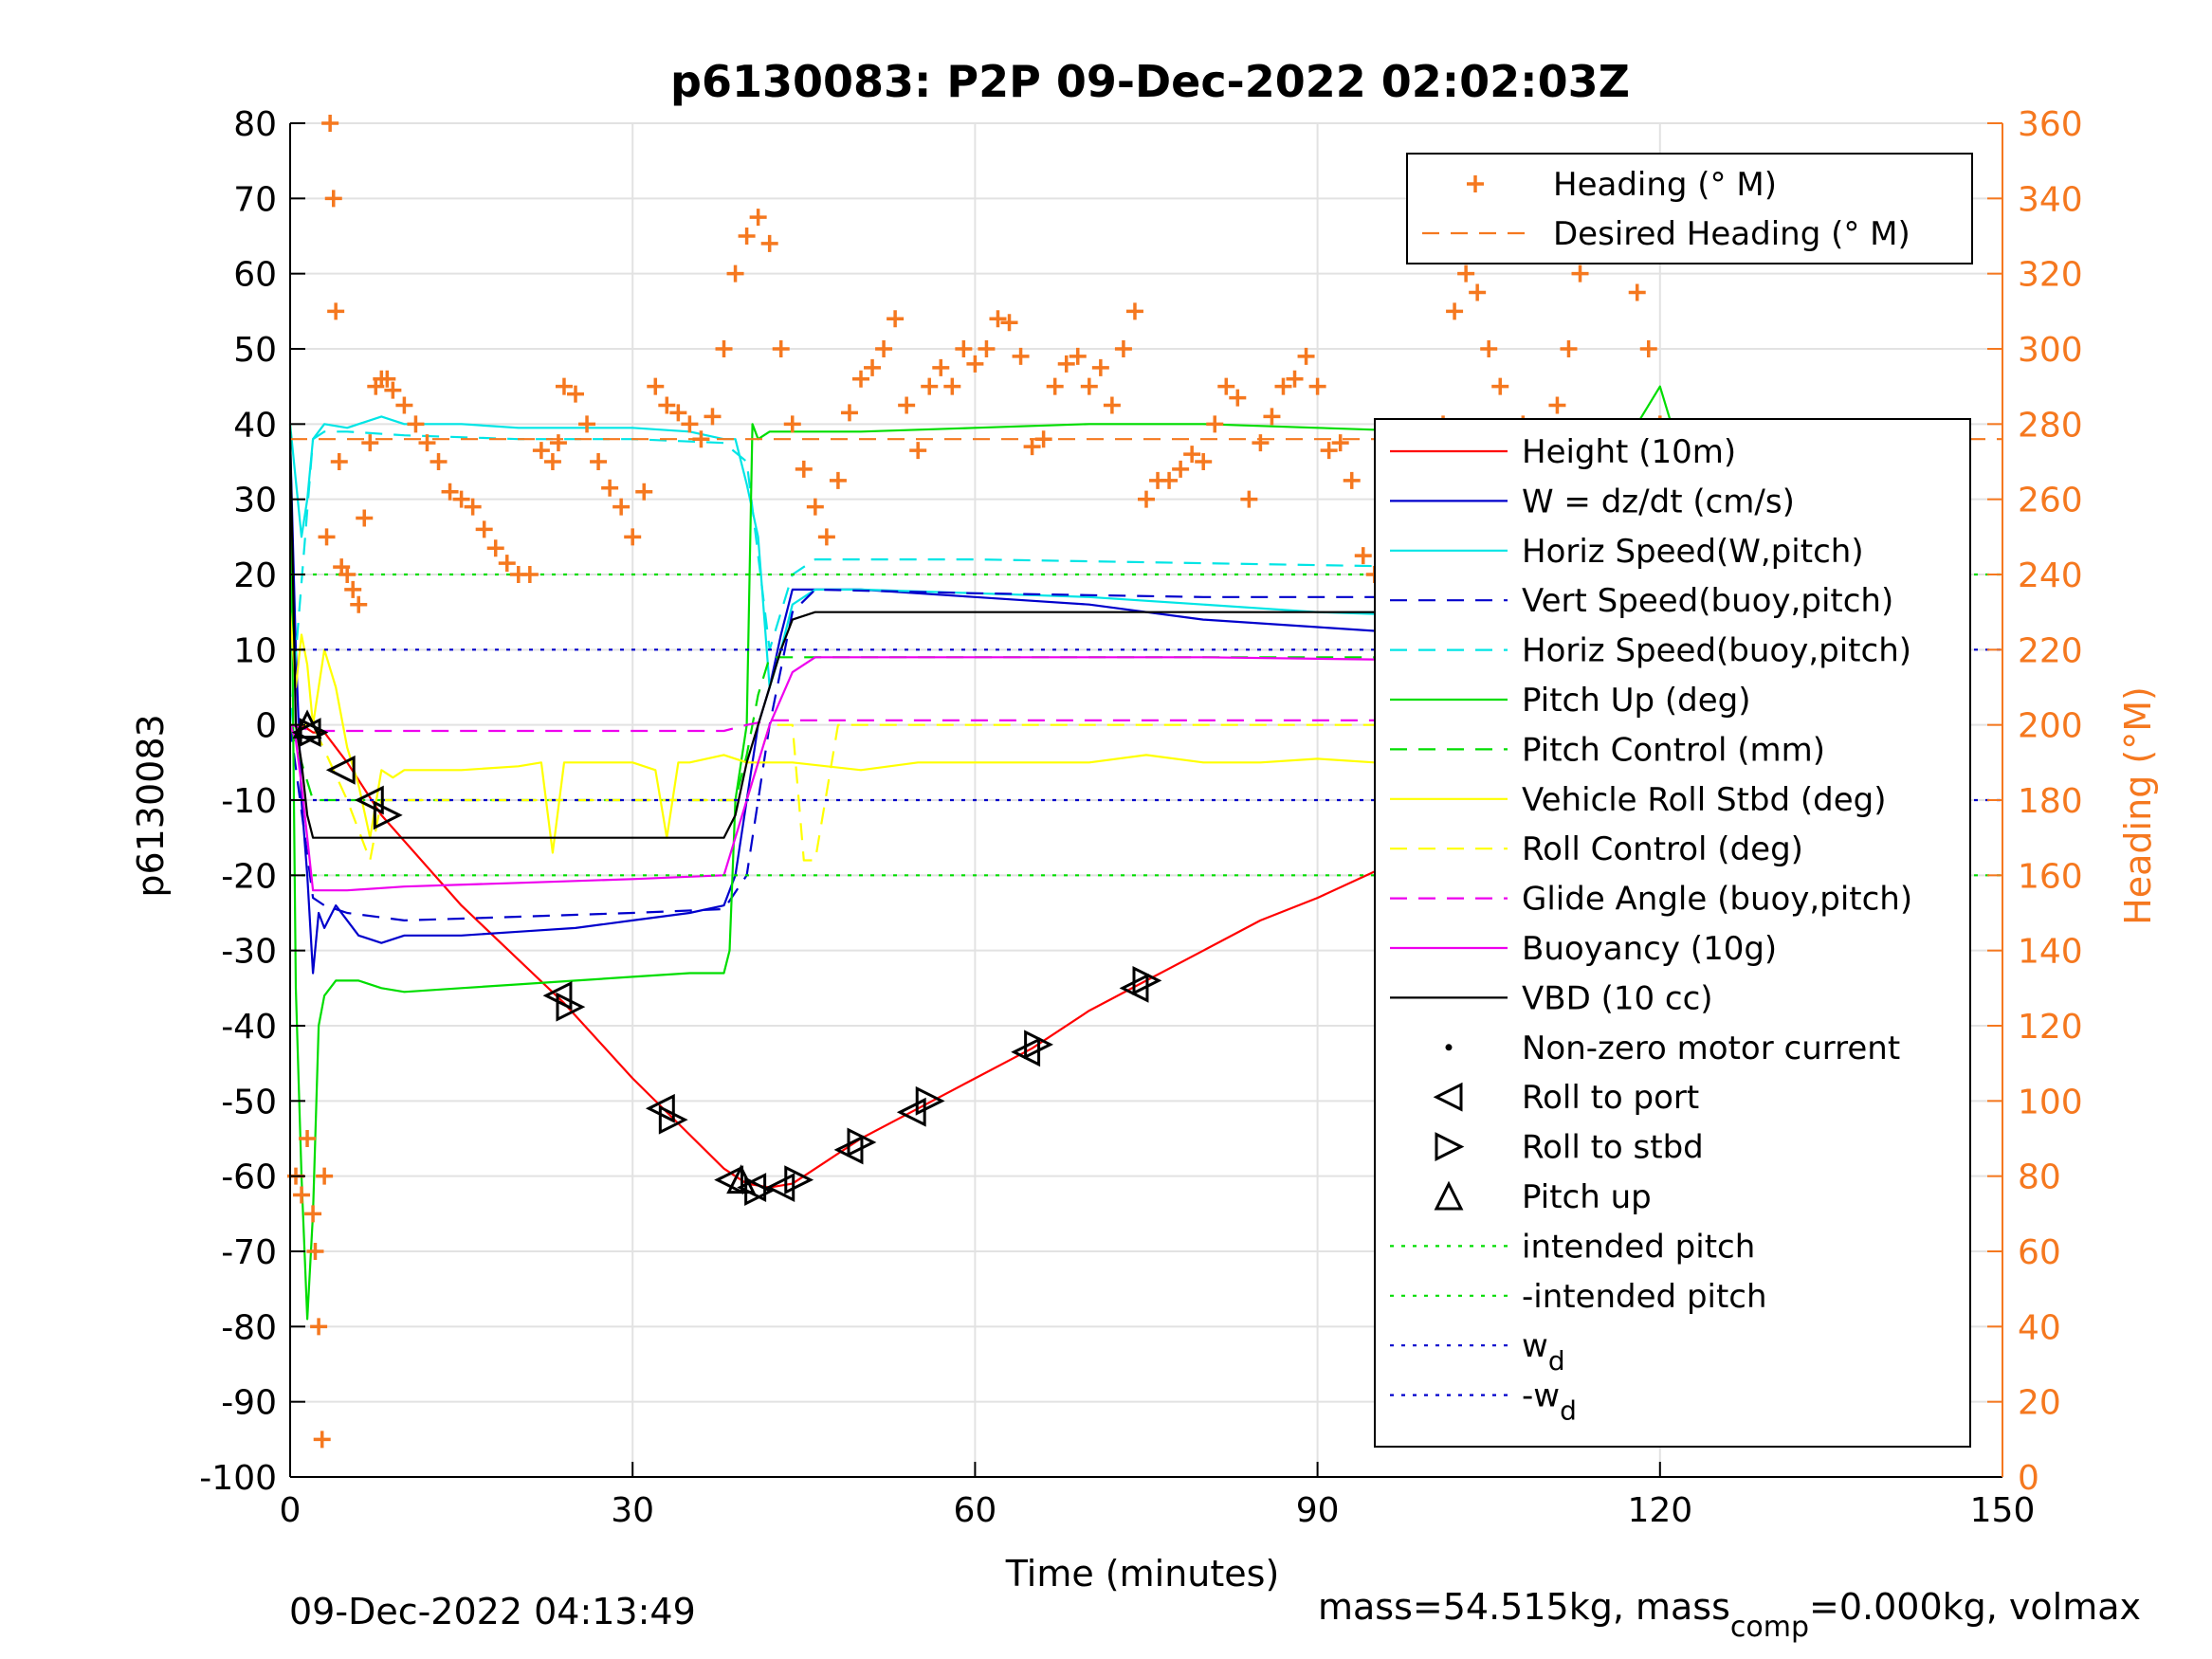  What do you see at coordinates (1729, 1615) in the screenshot?
I see `footer-mass: mass=54.515kg, masscomp=0.000kg, volmax` at bounding box center [1729, 1615].